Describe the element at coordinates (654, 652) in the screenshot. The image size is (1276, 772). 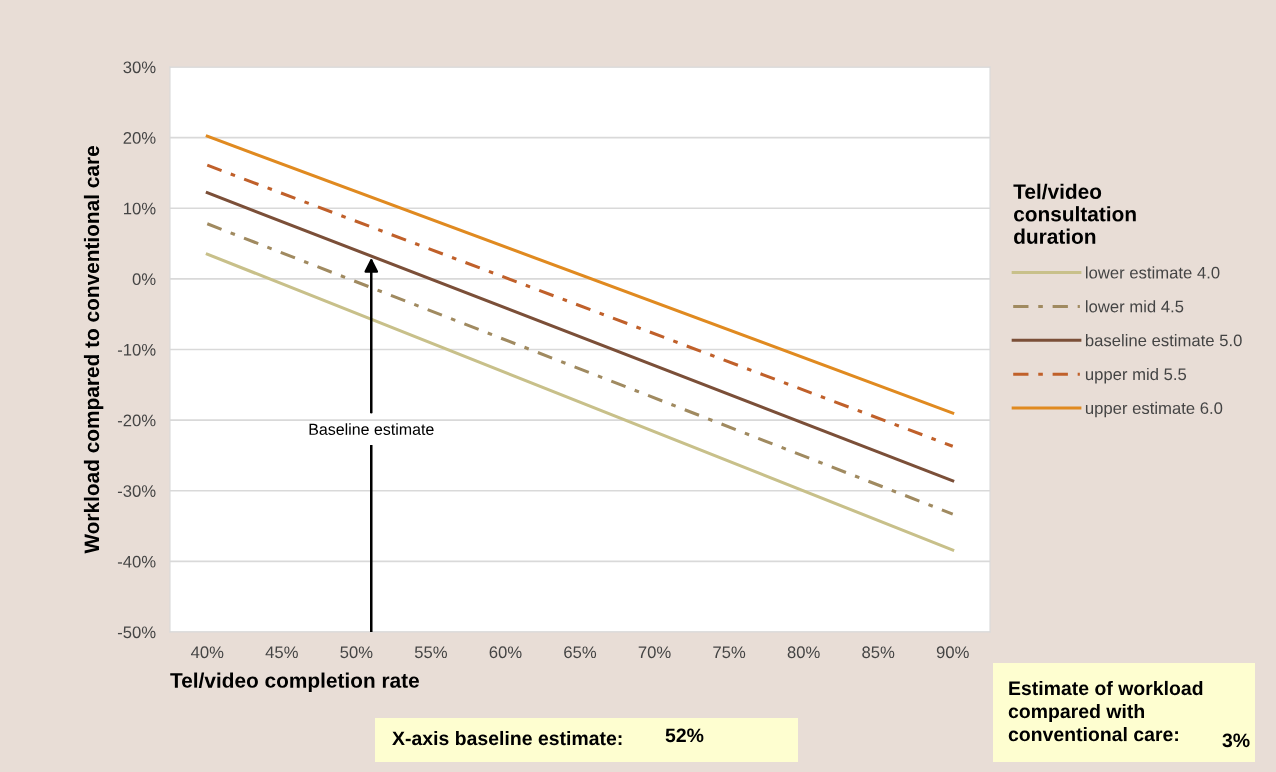
I see `x-tick-label: 70%` at that location.